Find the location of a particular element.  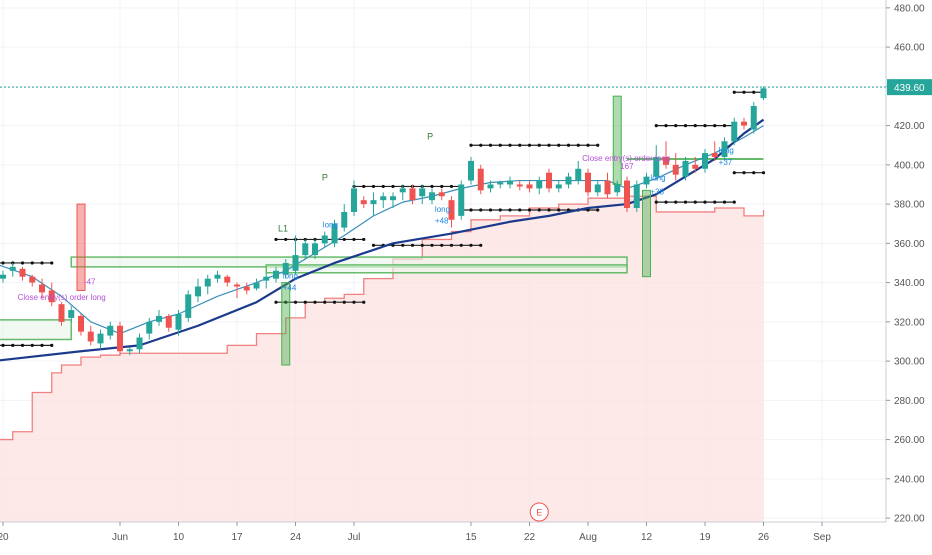

time-tick-label: 12 is located at coordinates (647, 537).